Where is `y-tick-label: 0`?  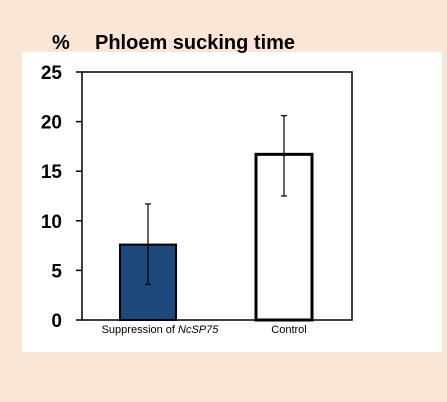
y-tick-label: 0 is located at coordinates (56, 321).